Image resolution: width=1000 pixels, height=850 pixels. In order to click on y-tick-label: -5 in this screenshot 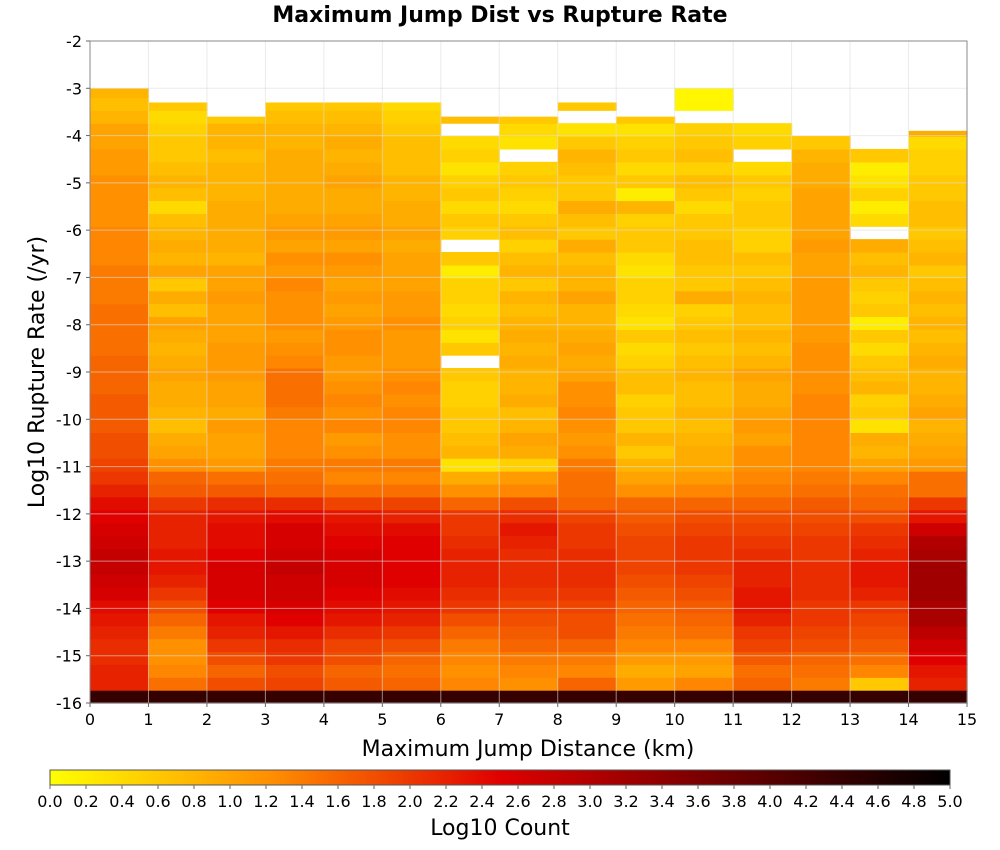, I will do `click(74, 183)`.